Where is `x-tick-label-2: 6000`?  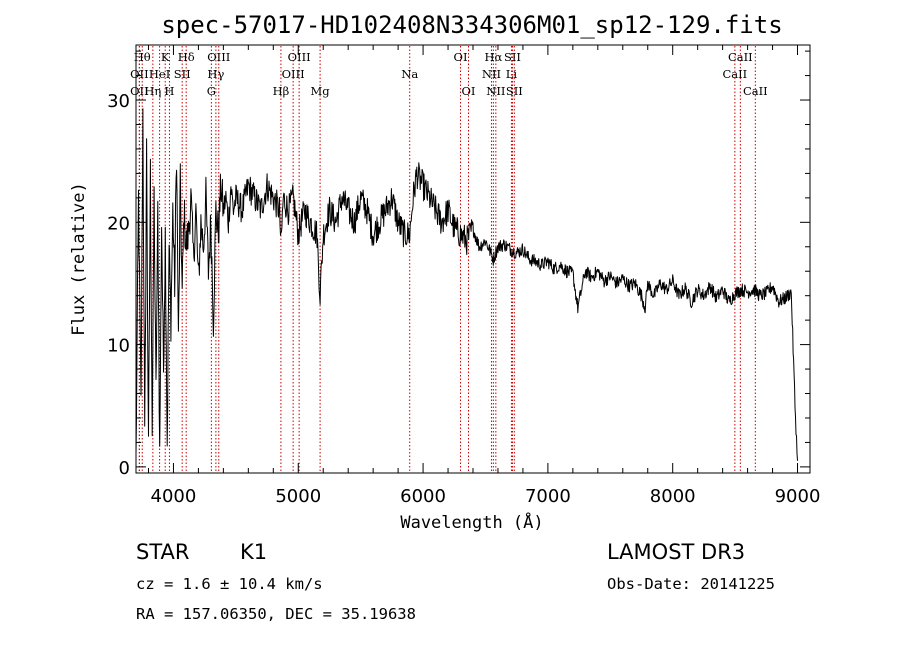
x-tick-label-2: 6000 is located at coordinates (423, 496).